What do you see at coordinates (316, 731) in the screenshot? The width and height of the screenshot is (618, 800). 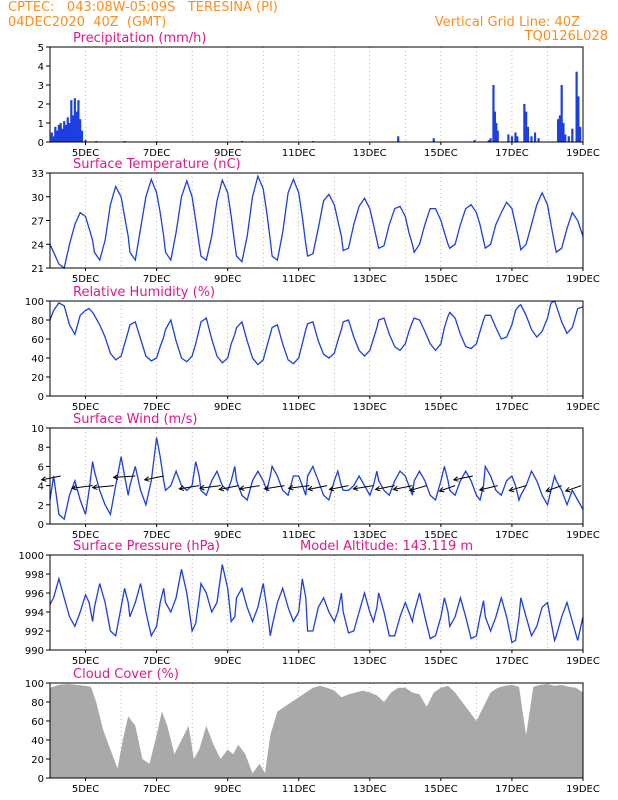 I see `cloud-cover-area` at bounding box center [316, 731].